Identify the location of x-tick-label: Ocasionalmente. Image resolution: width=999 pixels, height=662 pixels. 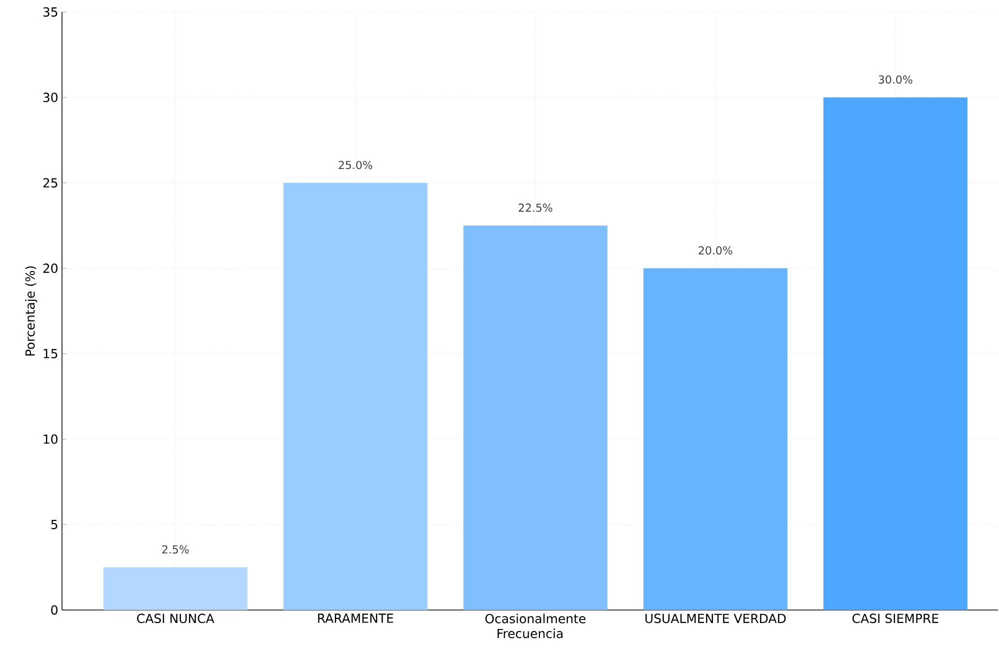
(535, 619).